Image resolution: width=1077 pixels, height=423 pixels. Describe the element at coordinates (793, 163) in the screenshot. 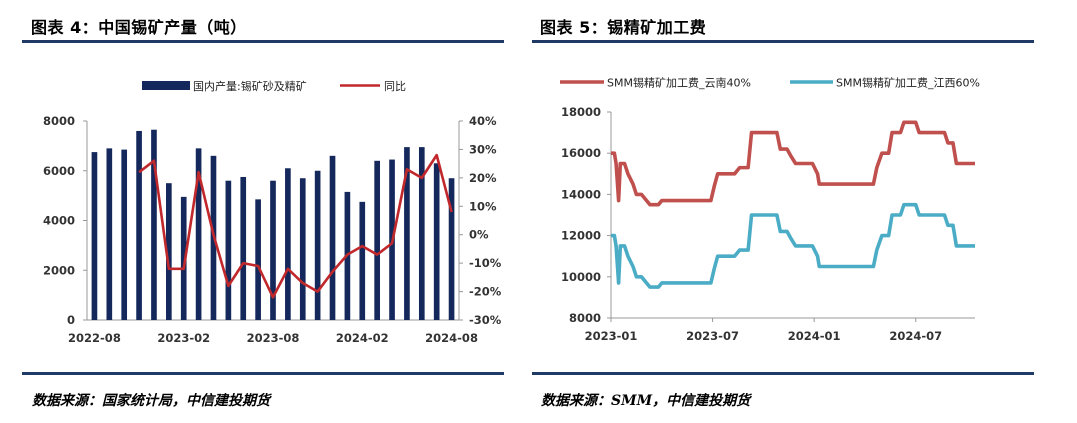

I see `yunnan-fee-line` at that location.